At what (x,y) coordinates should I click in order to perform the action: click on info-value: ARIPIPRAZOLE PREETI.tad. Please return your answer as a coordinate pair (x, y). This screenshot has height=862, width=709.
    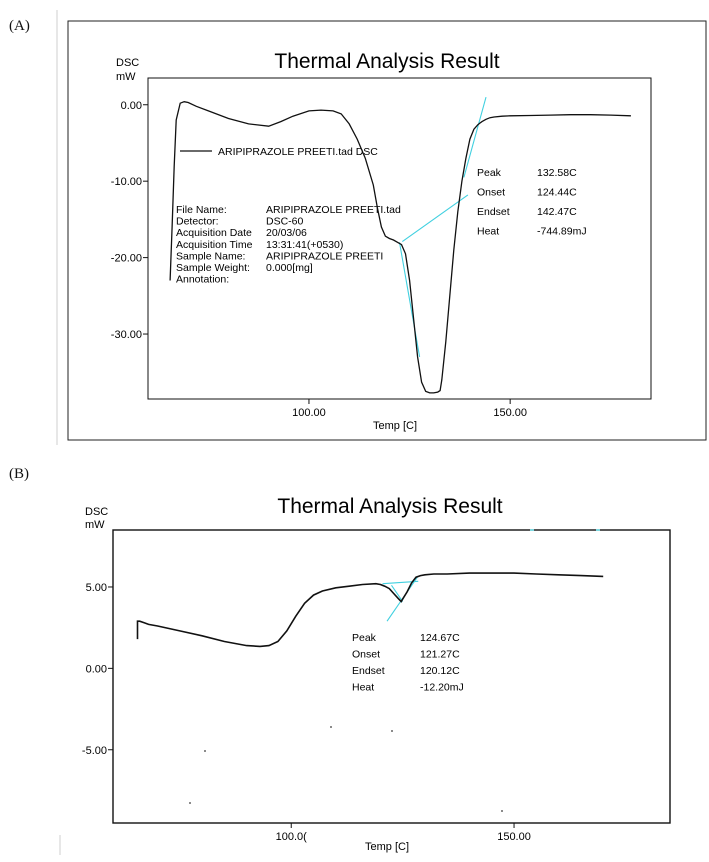
    Looking at the image, I should click on (333, 210).